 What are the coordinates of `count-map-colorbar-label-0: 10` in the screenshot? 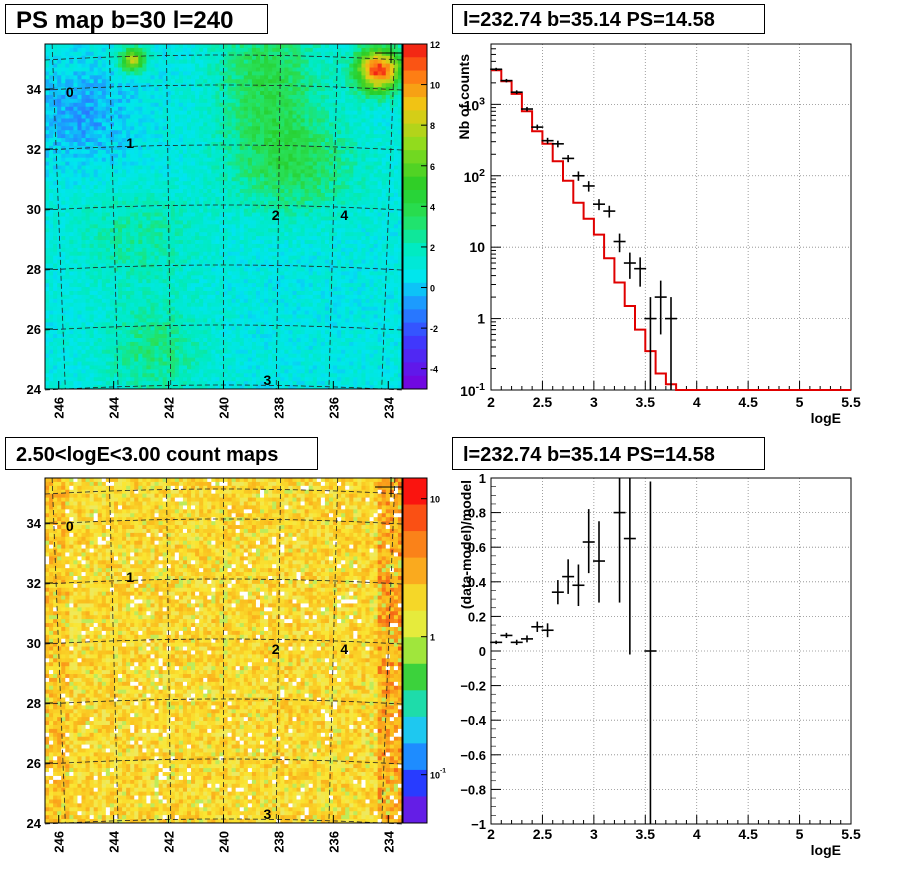 It's located at (435, 500).